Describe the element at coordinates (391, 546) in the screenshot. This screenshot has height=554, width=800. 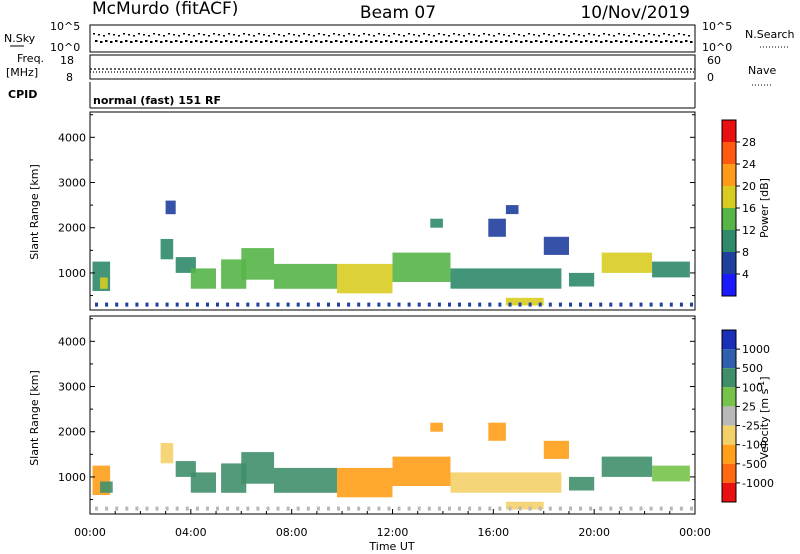
I see `velocity-xlabel: Time UT` at that location.